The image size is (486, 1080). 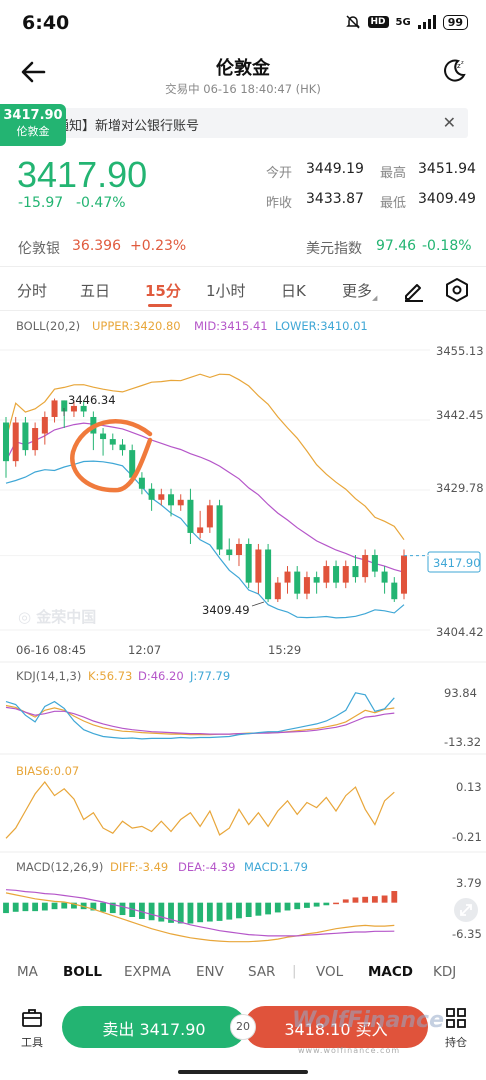 What do you see at coordinates (46, 23) in the screenshot?
I see `status-time: 6:40` at bounding box center [46, 23].